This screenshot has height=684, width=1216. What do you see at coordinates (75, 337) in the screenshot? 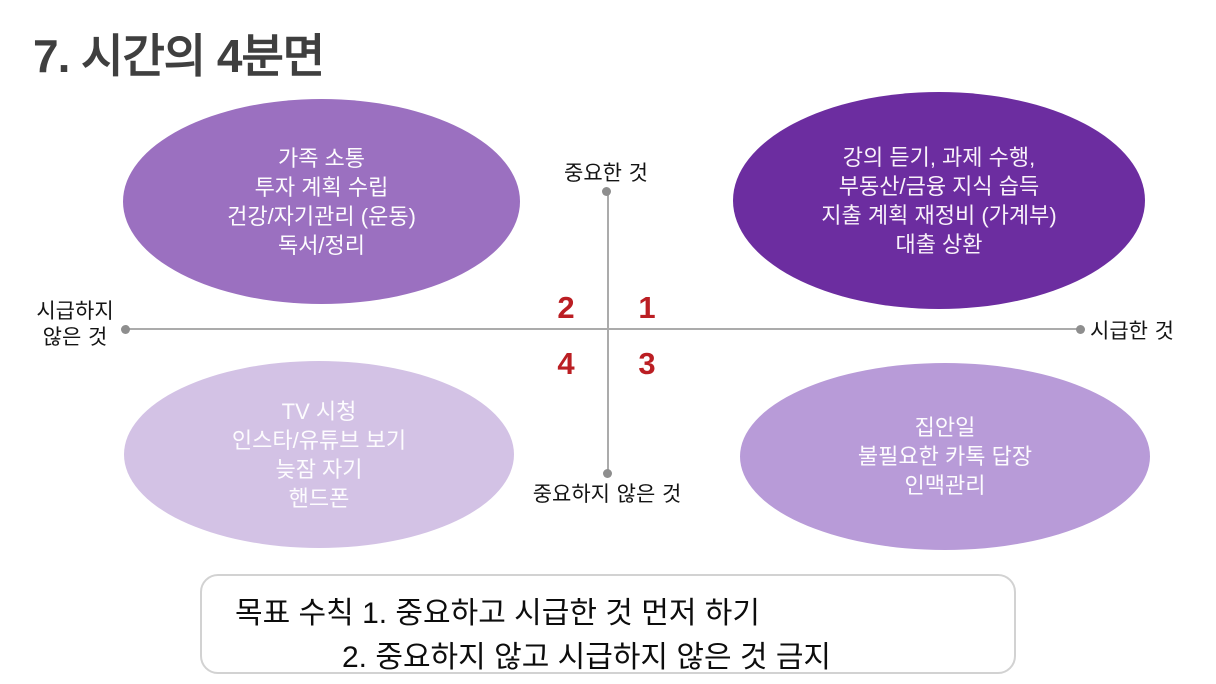
I see `axis-label-not-urgent-line2: 않은 것` at bounding box center [75, 337].